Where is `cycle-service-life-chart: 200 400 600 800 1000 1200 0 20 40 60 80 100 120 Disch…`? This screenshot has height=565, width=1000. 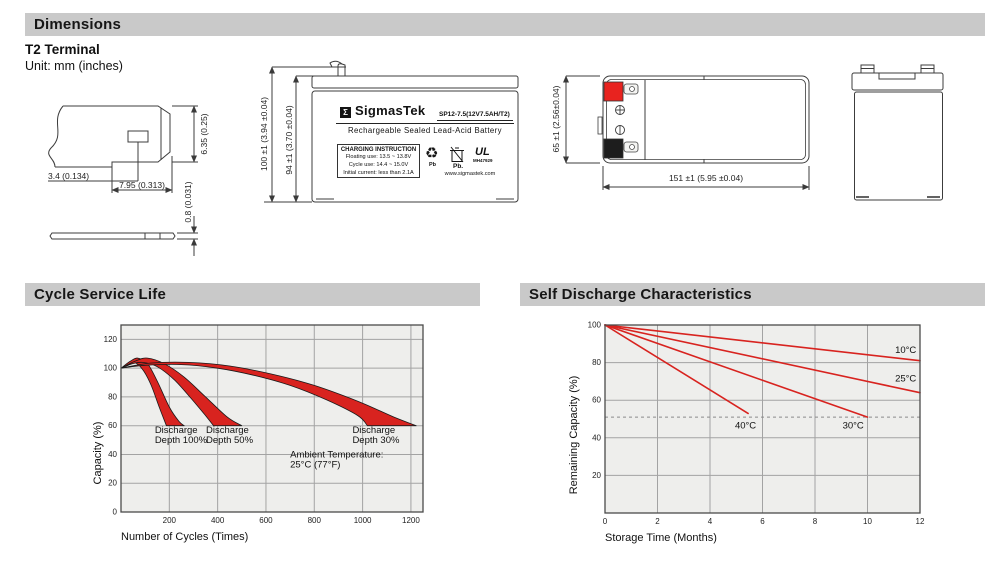 cycle-service-life-chart: 200 400 600 800 1000 1200 0 20 40 60 80 100 120 Disch… is located at coordinates (258, 433).